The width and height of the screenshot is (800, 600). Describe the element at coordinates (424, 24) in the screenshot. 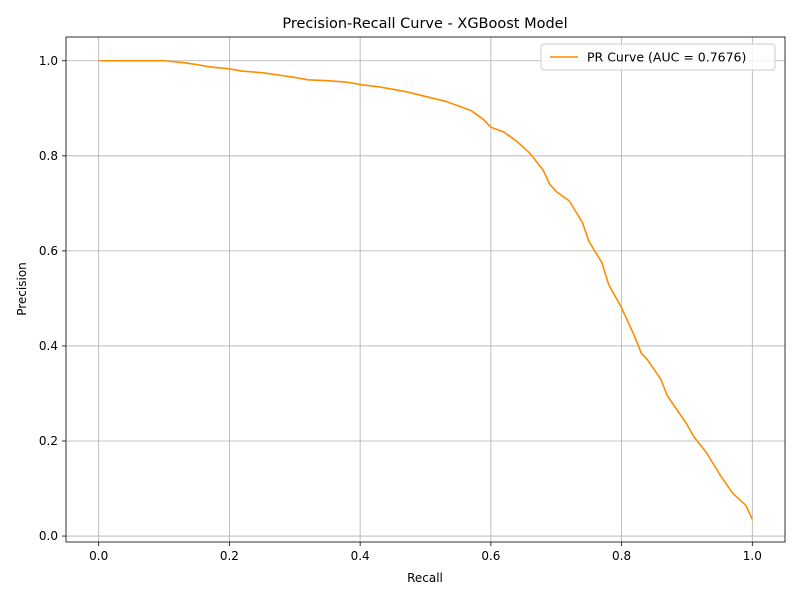

I see `chart-title: Precision-Recall Curve - XGBoost Model` at that location.